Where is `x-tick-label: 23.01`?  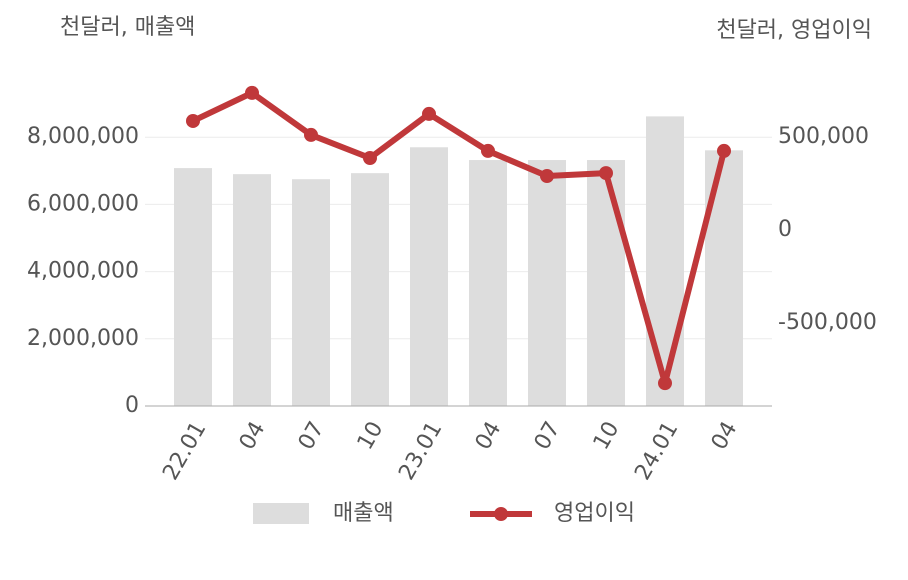 x-tick-label: 23.01 is located at coordinates (420, 451).